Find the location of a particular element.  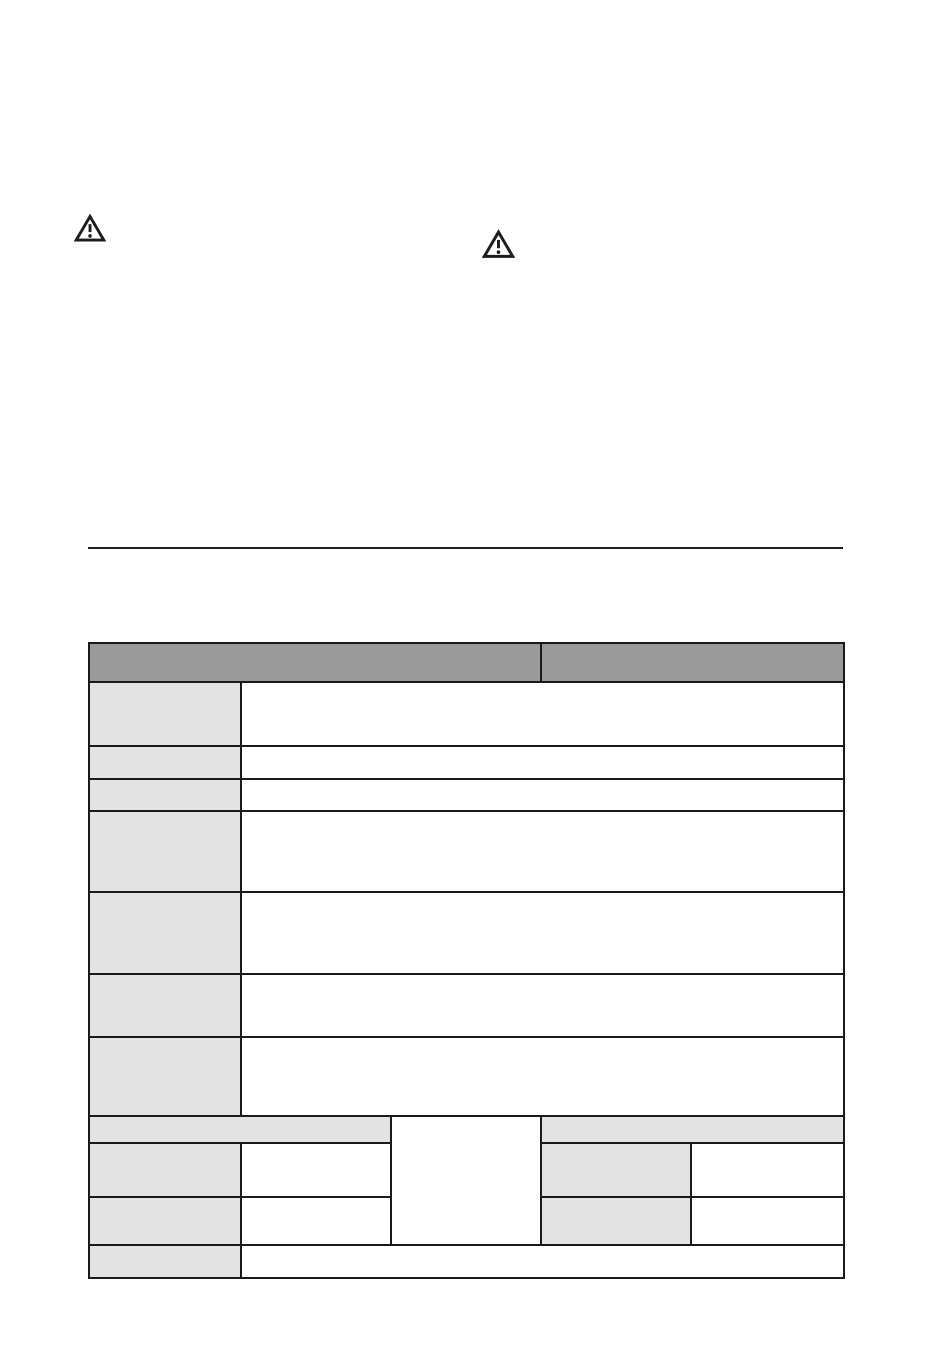

bottom-left-strip-header is located at coordinates (240, 1129).